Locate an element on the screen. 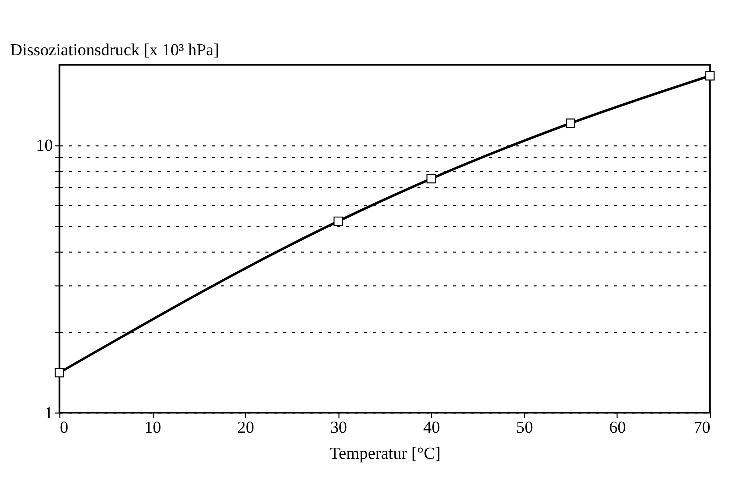  x-tick-label: 20 is located at coordinates (246, 428).